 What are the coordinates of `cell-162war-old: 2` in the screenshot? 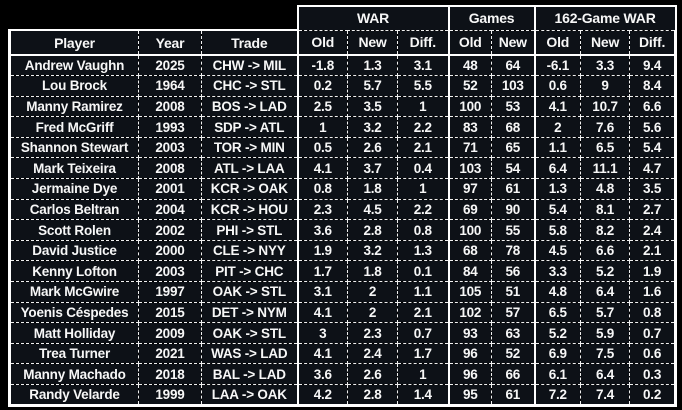 It's located at (557, 127).